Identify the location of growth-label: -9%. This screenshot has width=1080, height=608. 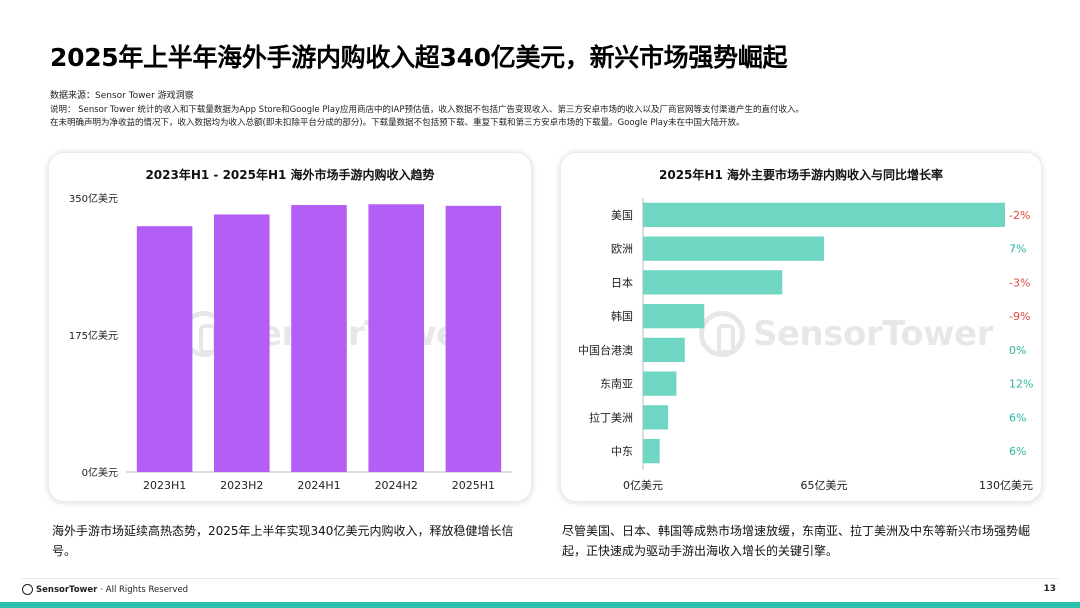
(1019, 316).